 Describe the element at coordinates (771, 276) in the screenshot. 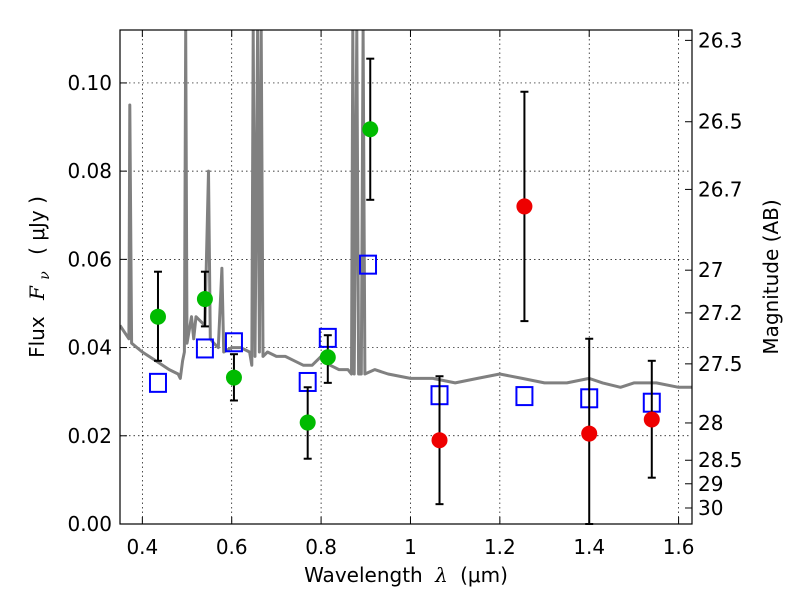

I see `y2-axis-label: Magnitude (AB)` at that location.